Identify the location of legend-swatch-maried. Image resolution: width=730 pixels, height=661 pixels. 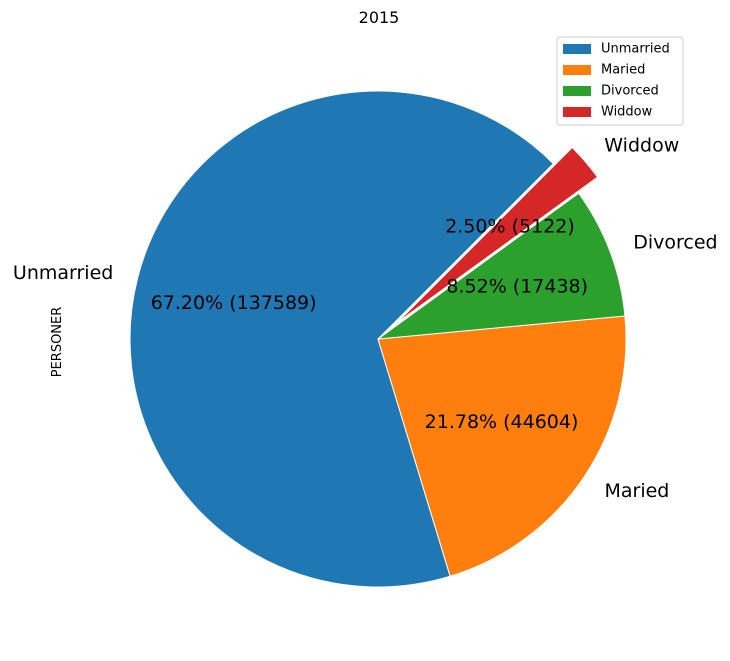
(577, 70).